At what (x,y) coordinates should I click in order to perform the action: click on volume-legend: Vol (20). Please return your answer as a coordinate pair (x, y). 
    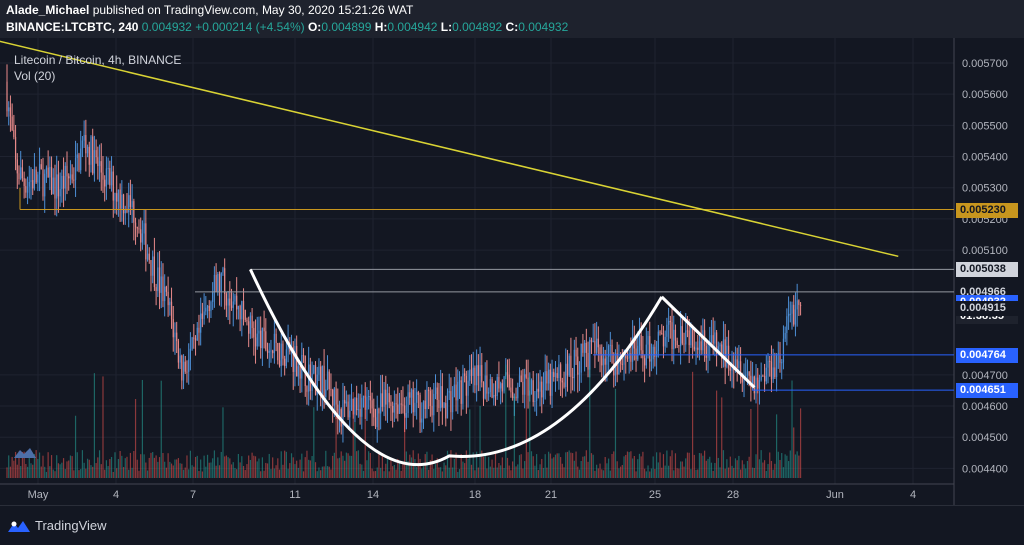
    Looking at the image, I should click on (35, 76).